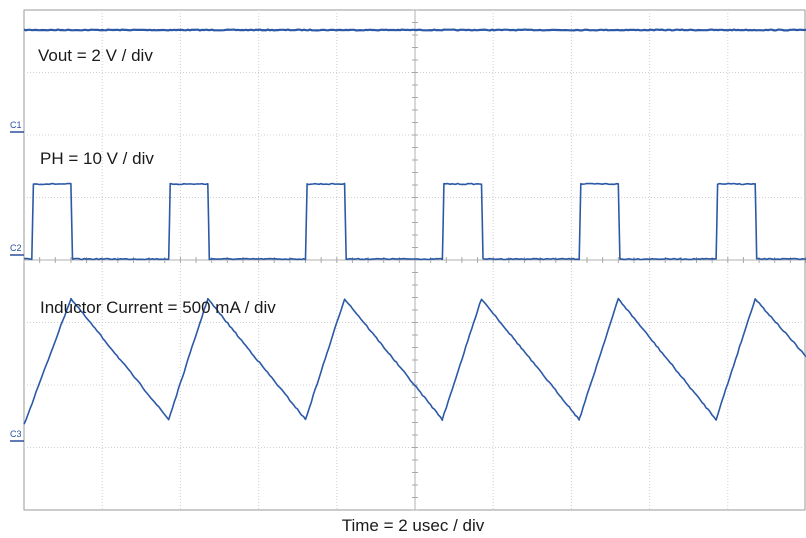 This screenshot has width=806, height=538. Describe the element at coordinates (97, 158) in the screenshot. I see `ph-label: PH = 10 V / div` at that location.